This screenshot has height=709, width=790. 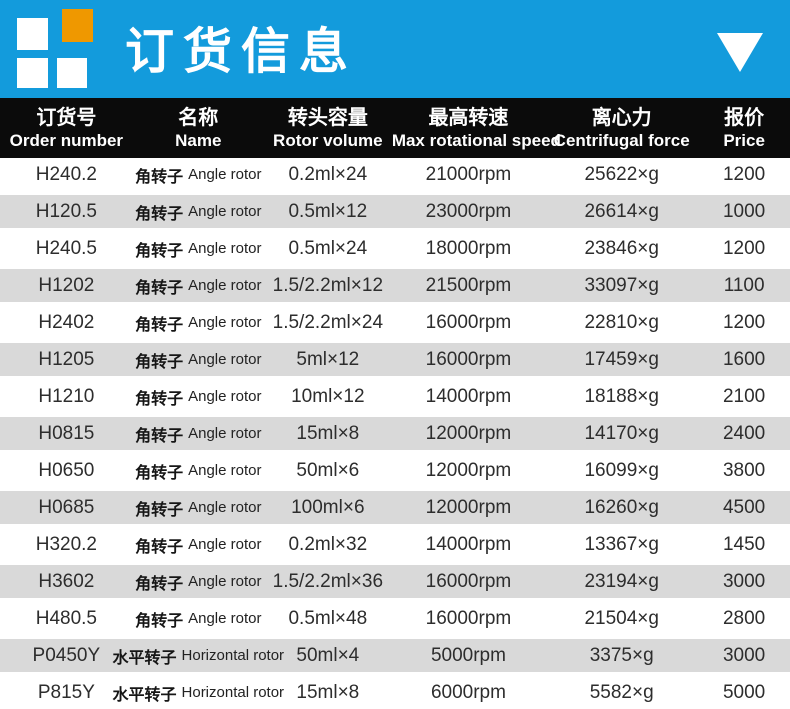 I want to click on price-cell: 3800, so click(x=744, y=470).